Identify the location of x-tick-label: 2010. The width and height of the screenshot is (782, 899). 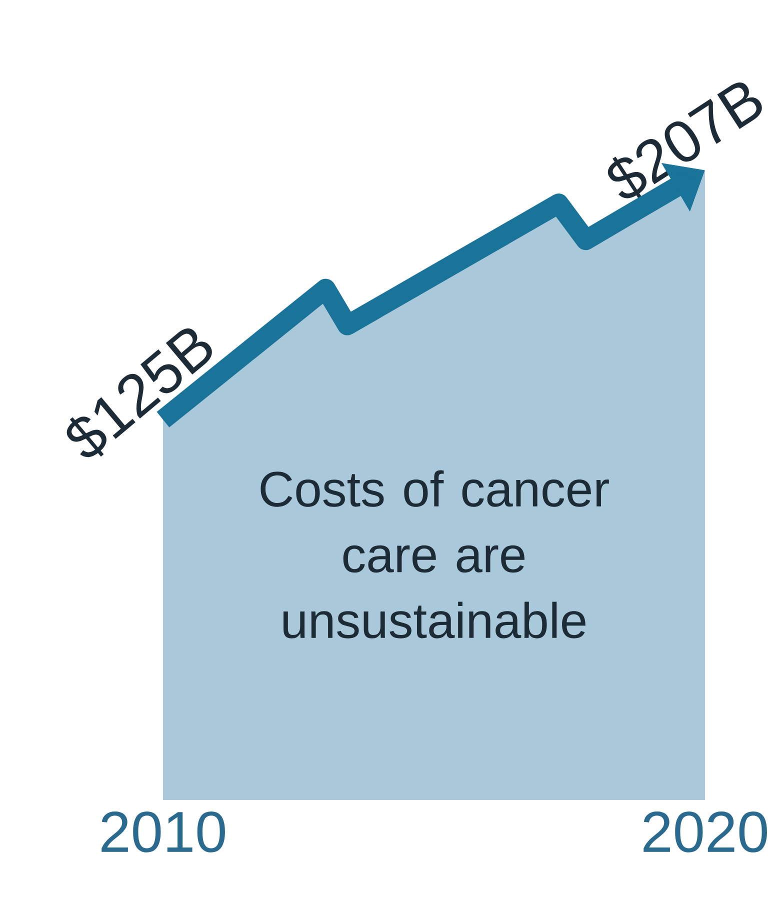
(163, 832).